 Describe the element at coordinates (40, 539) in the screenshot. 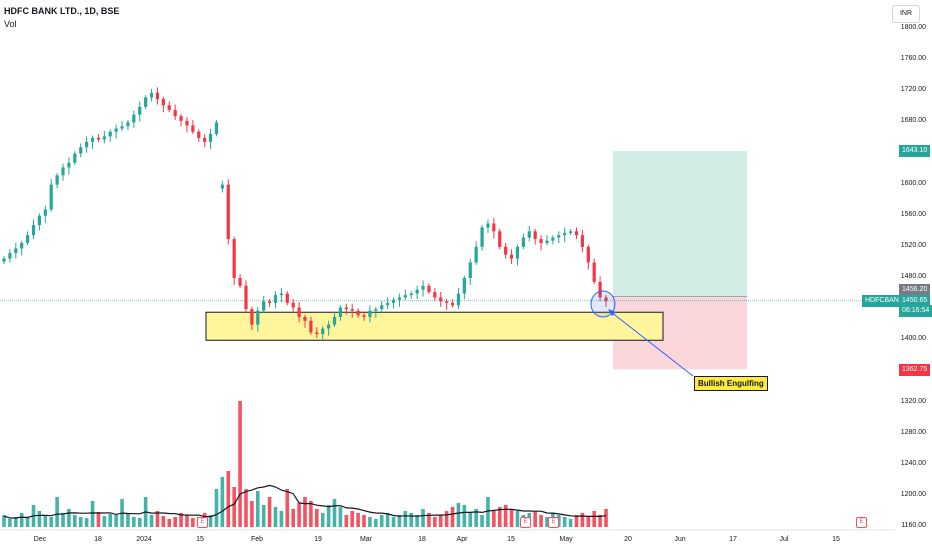

I see `x-tick-label: Dec` at that location.